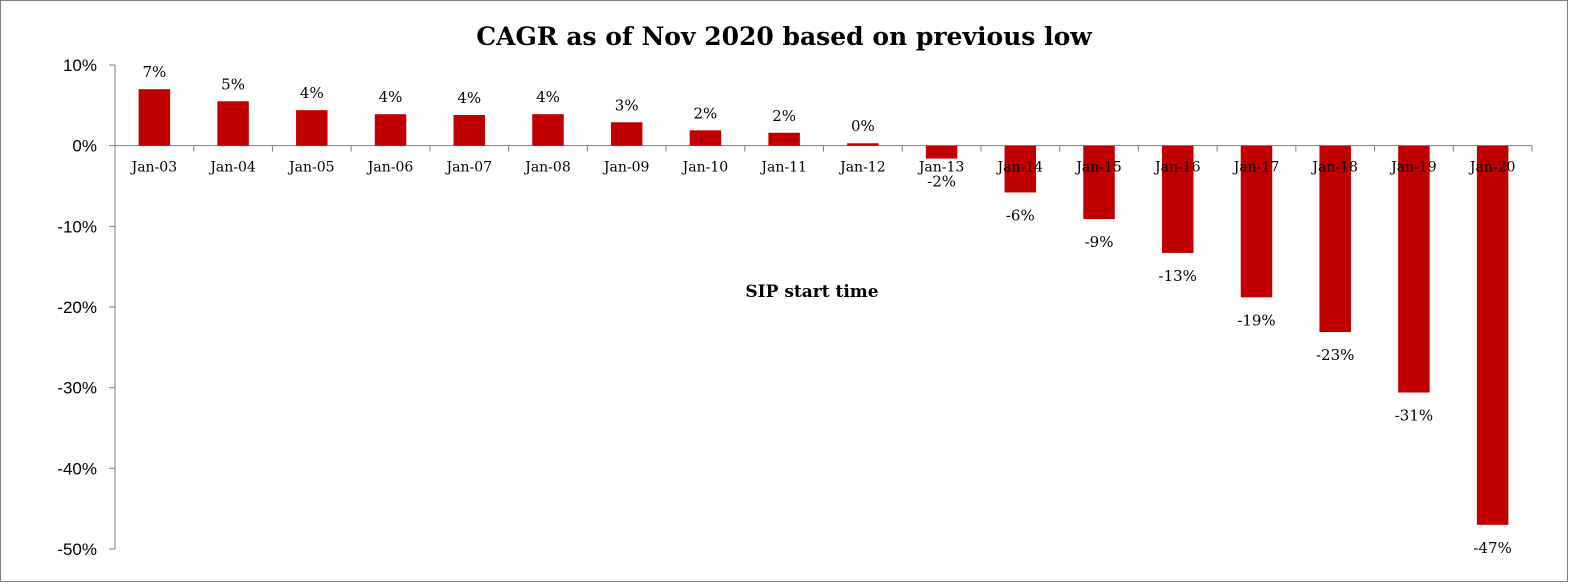 The image size is (1580, 587). What do you see at coordinates (547, 168) in the screenshot?
I see `x-tick-label: Jan-08` at bounding box center [547, 168].